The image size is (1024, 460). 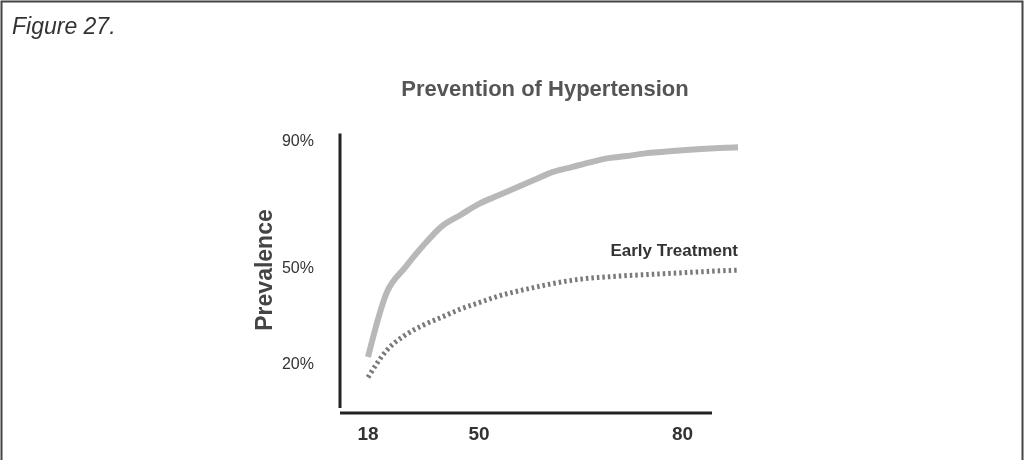 I want to click on x-tick-label: 80, so click(x=682, y=433).